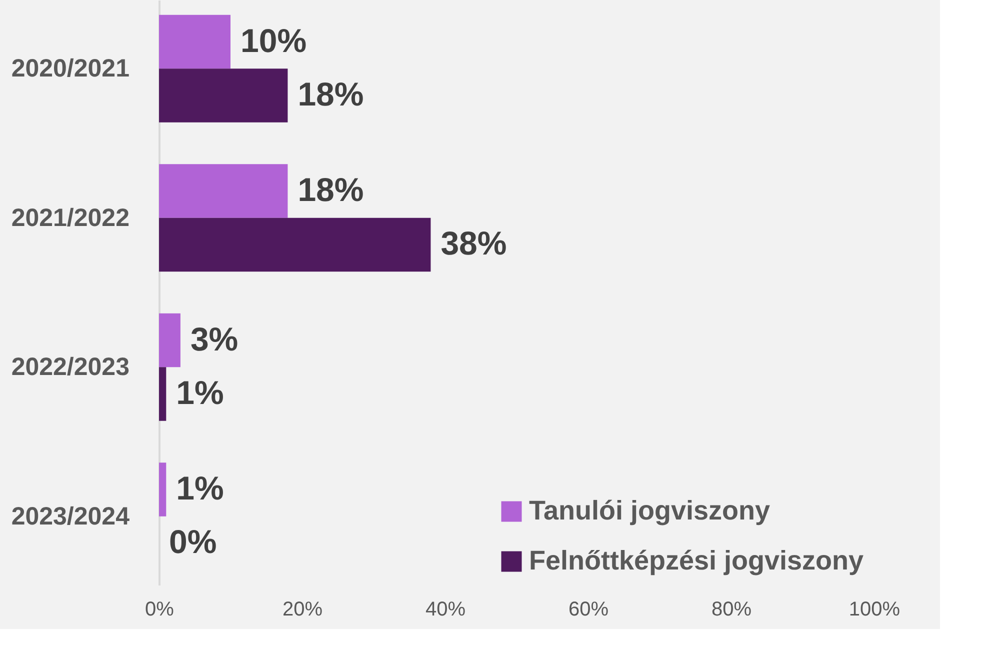  Describe the element at coordinates (70, 68) in the screenshot. I see `y-tick-label: 2020/2021` at that location.